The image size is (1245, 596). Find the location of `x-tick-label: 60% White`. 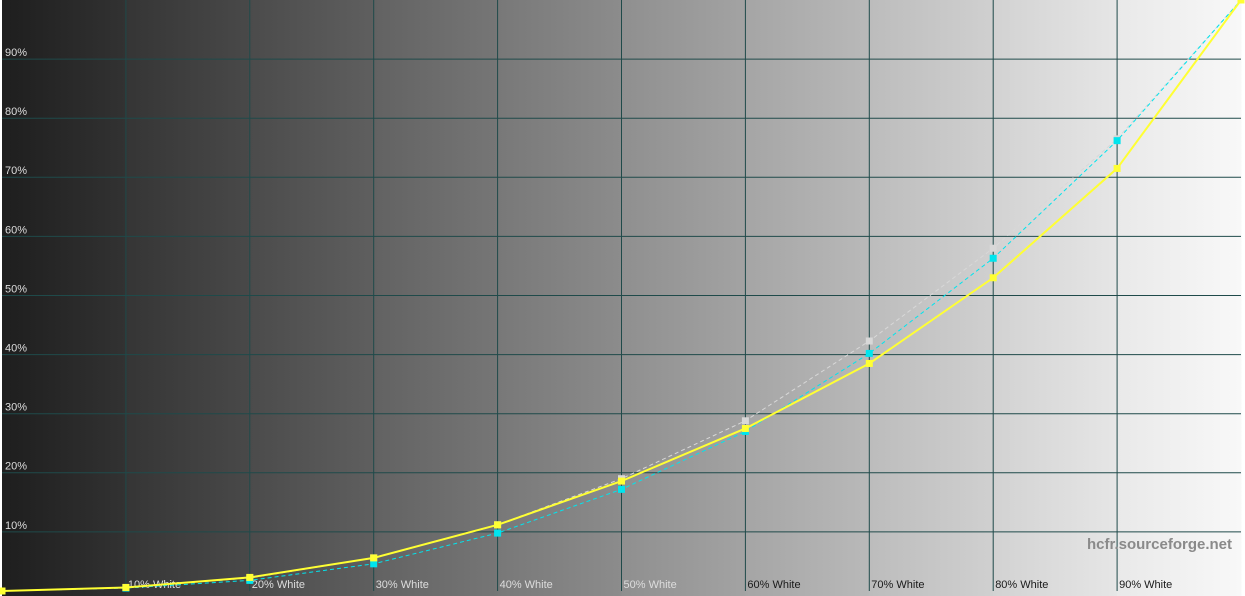

x-tick-label: 60% White is located at coordinates (773, 585).